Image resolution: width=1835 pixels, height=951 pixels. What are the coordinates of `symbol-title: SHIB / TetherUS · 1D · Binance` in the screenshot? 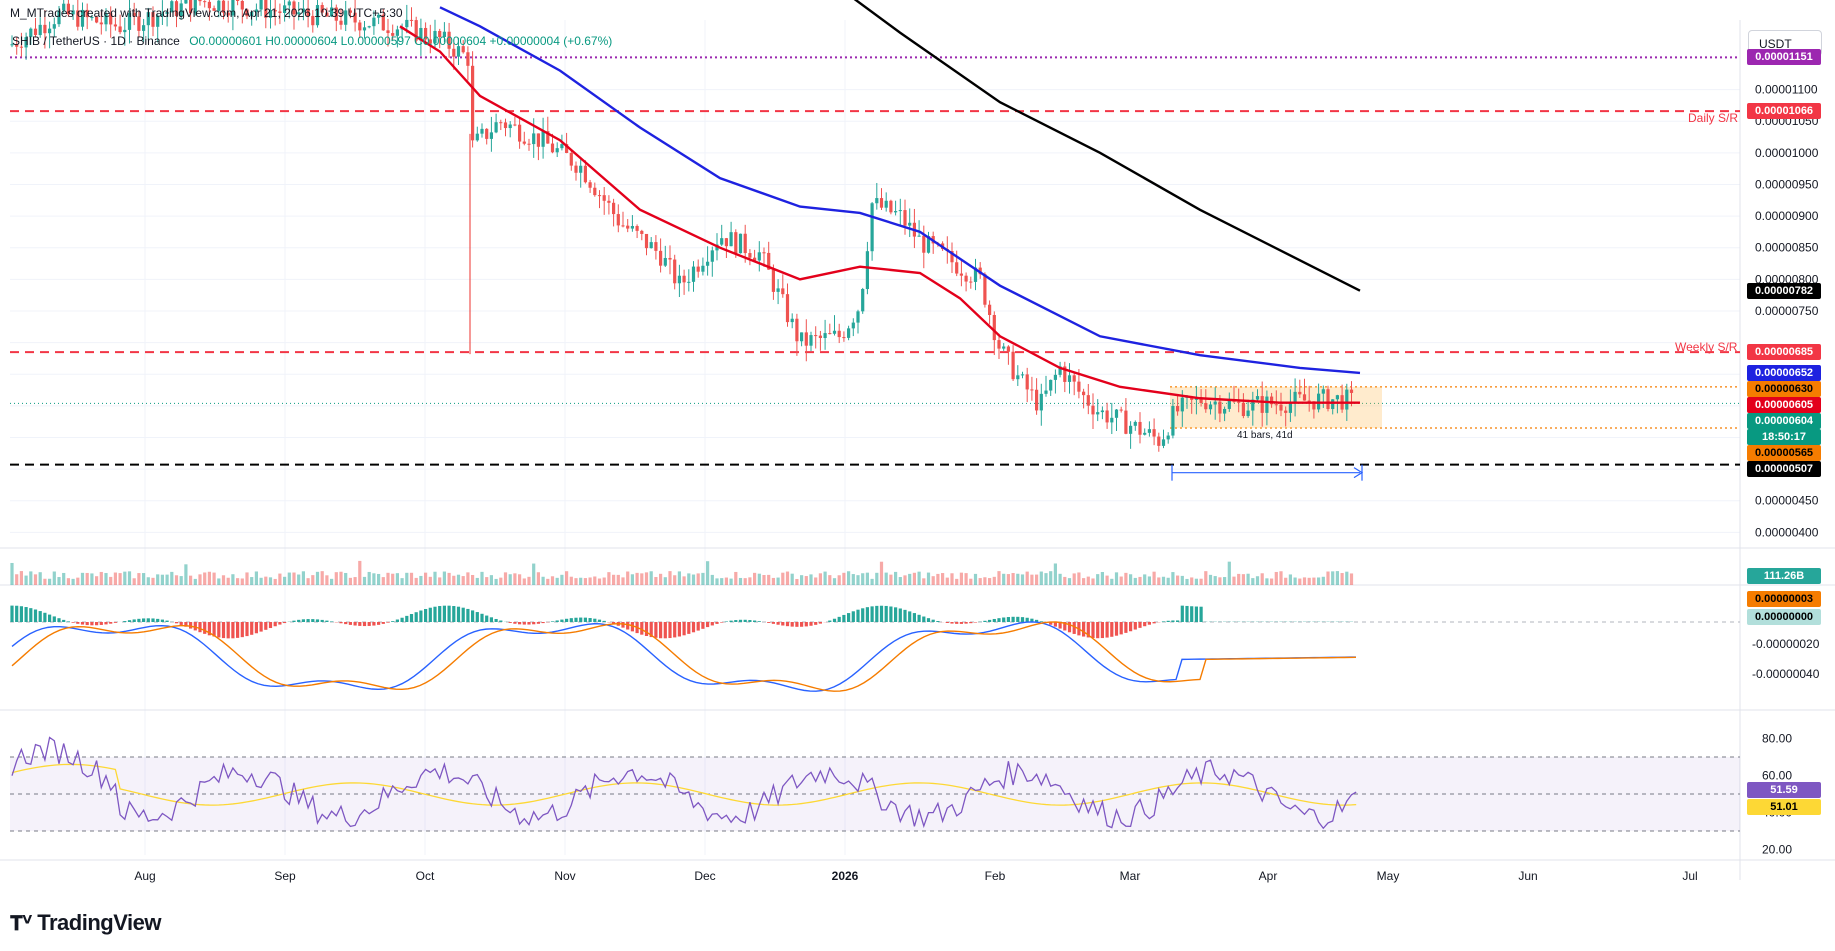 It's located at (96, 41).